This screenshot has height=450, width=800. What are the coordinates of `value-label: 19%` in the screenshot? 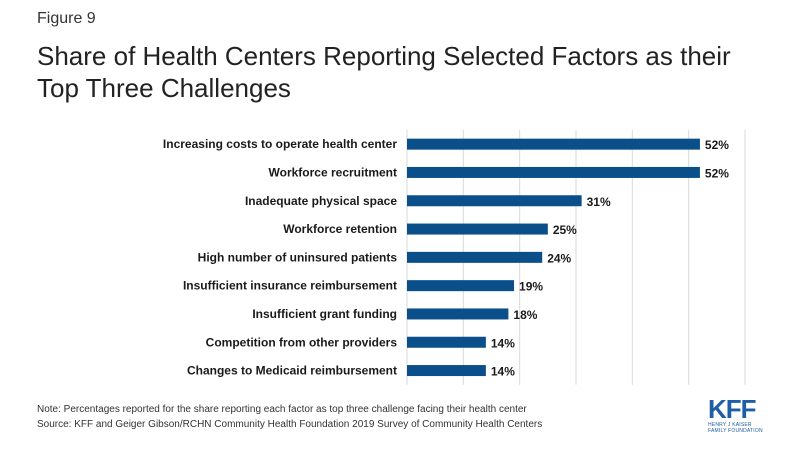 It's located at (531, 287).